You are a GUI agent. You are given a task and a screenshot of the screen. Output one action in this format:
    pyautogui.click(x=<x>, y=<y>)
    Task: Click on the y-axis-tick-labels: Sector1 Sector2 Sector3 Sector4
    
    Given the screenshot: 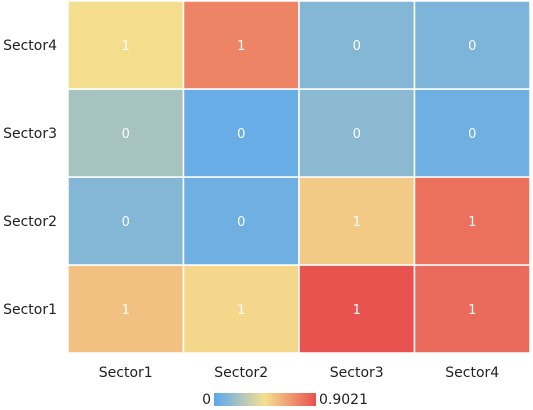 What is the action you would take?
    pyautogui.click(x=30, y=178)
    